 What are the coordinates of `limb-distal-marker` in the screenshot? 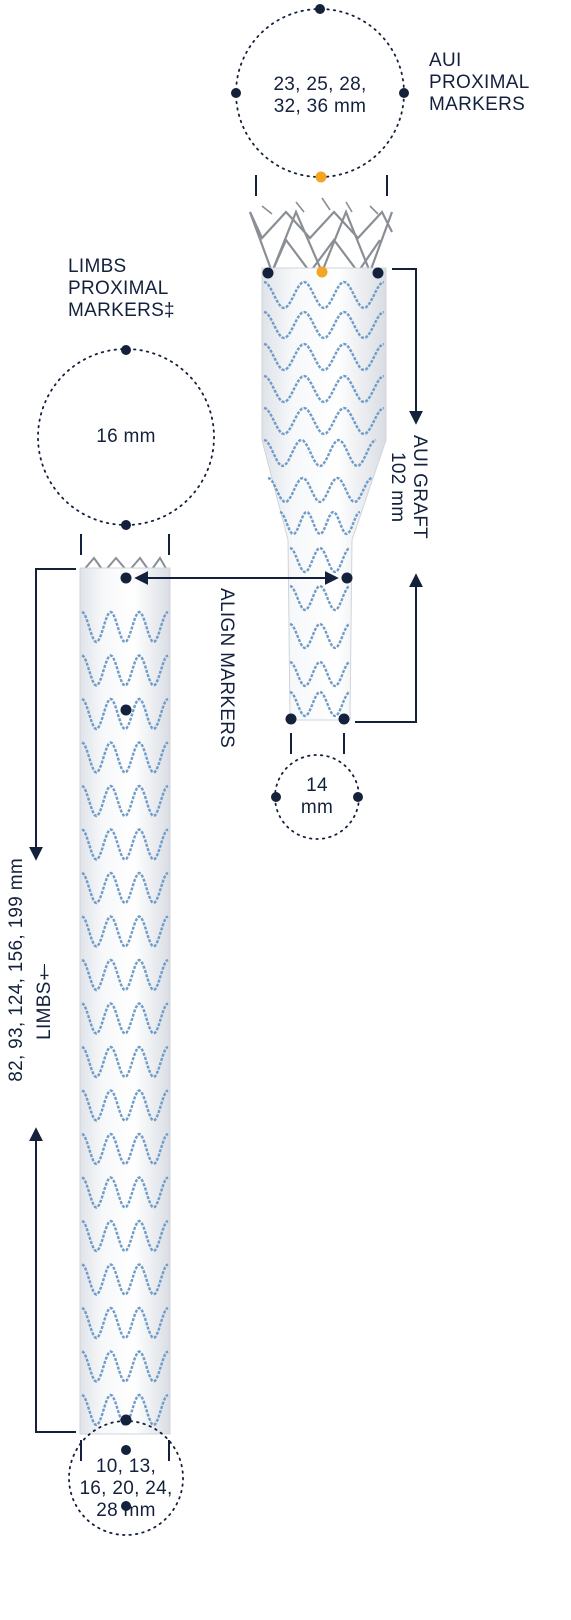 It's located at (126, 1420).